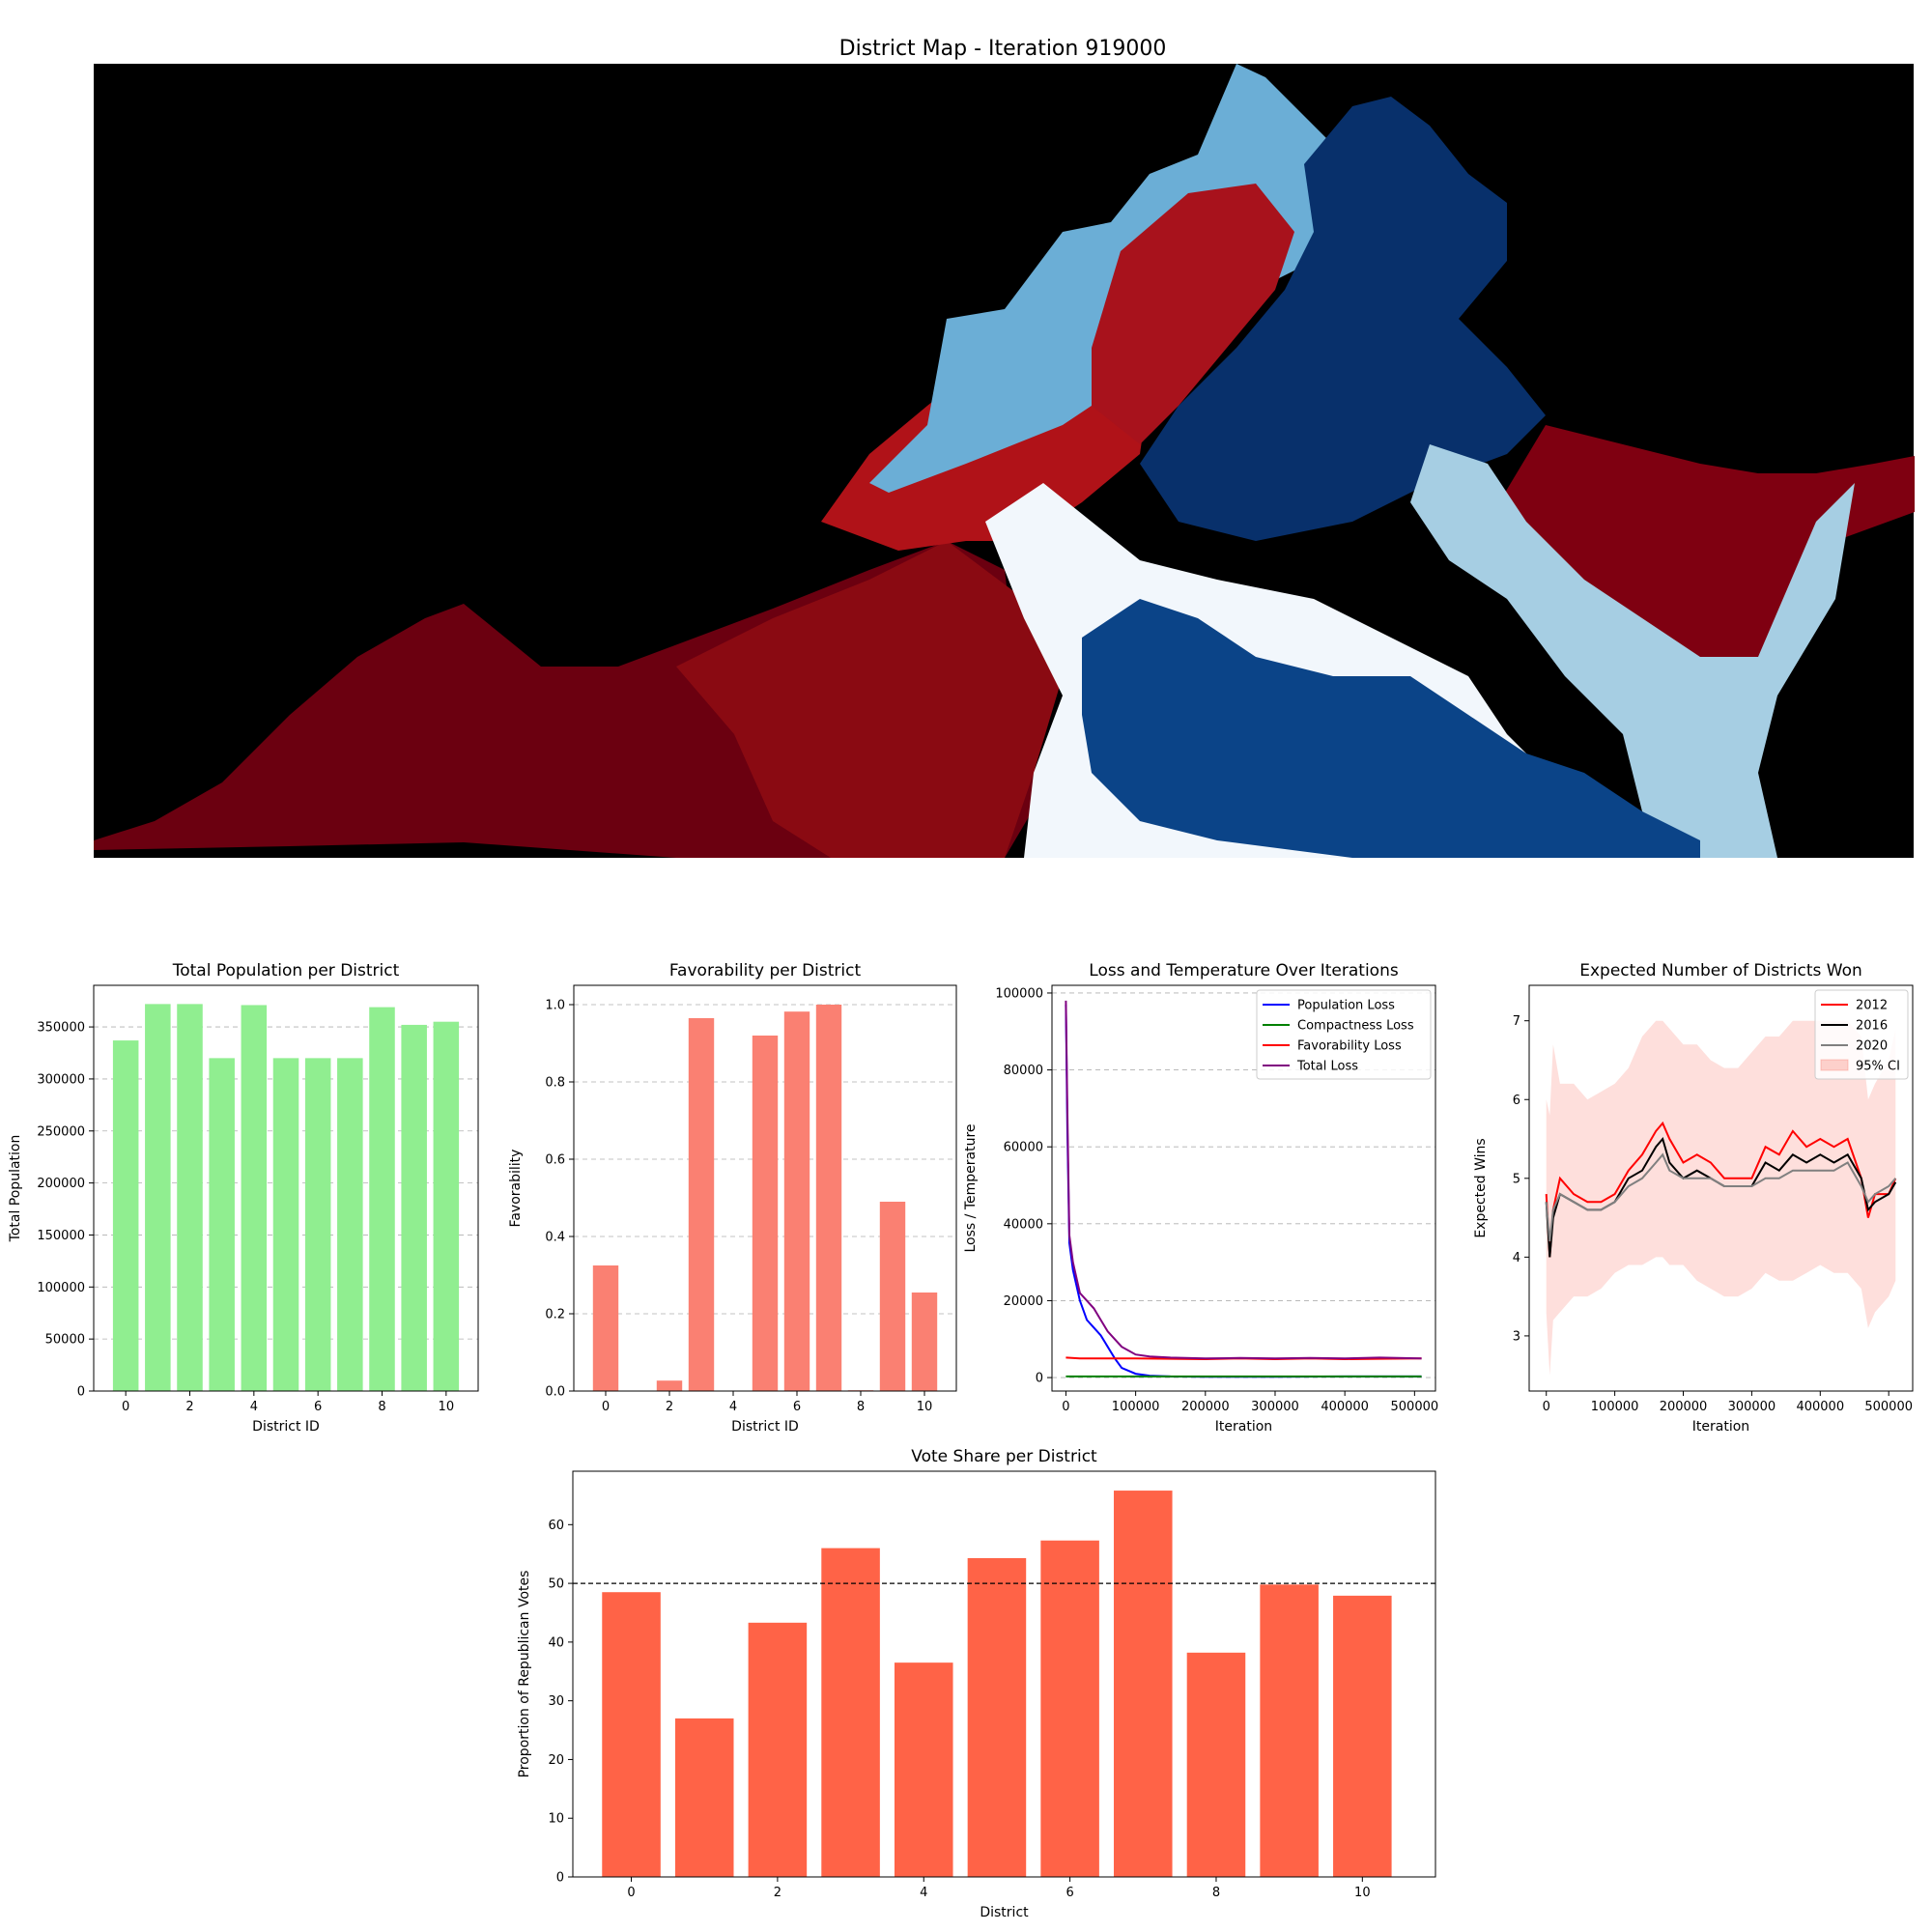 The width and height of the screenshot is (1932, 1932). What do you see at coordinates (556, 1584) in the screenshot?
I see `y-tick-label: 50` at bounding box center [556, 1584].